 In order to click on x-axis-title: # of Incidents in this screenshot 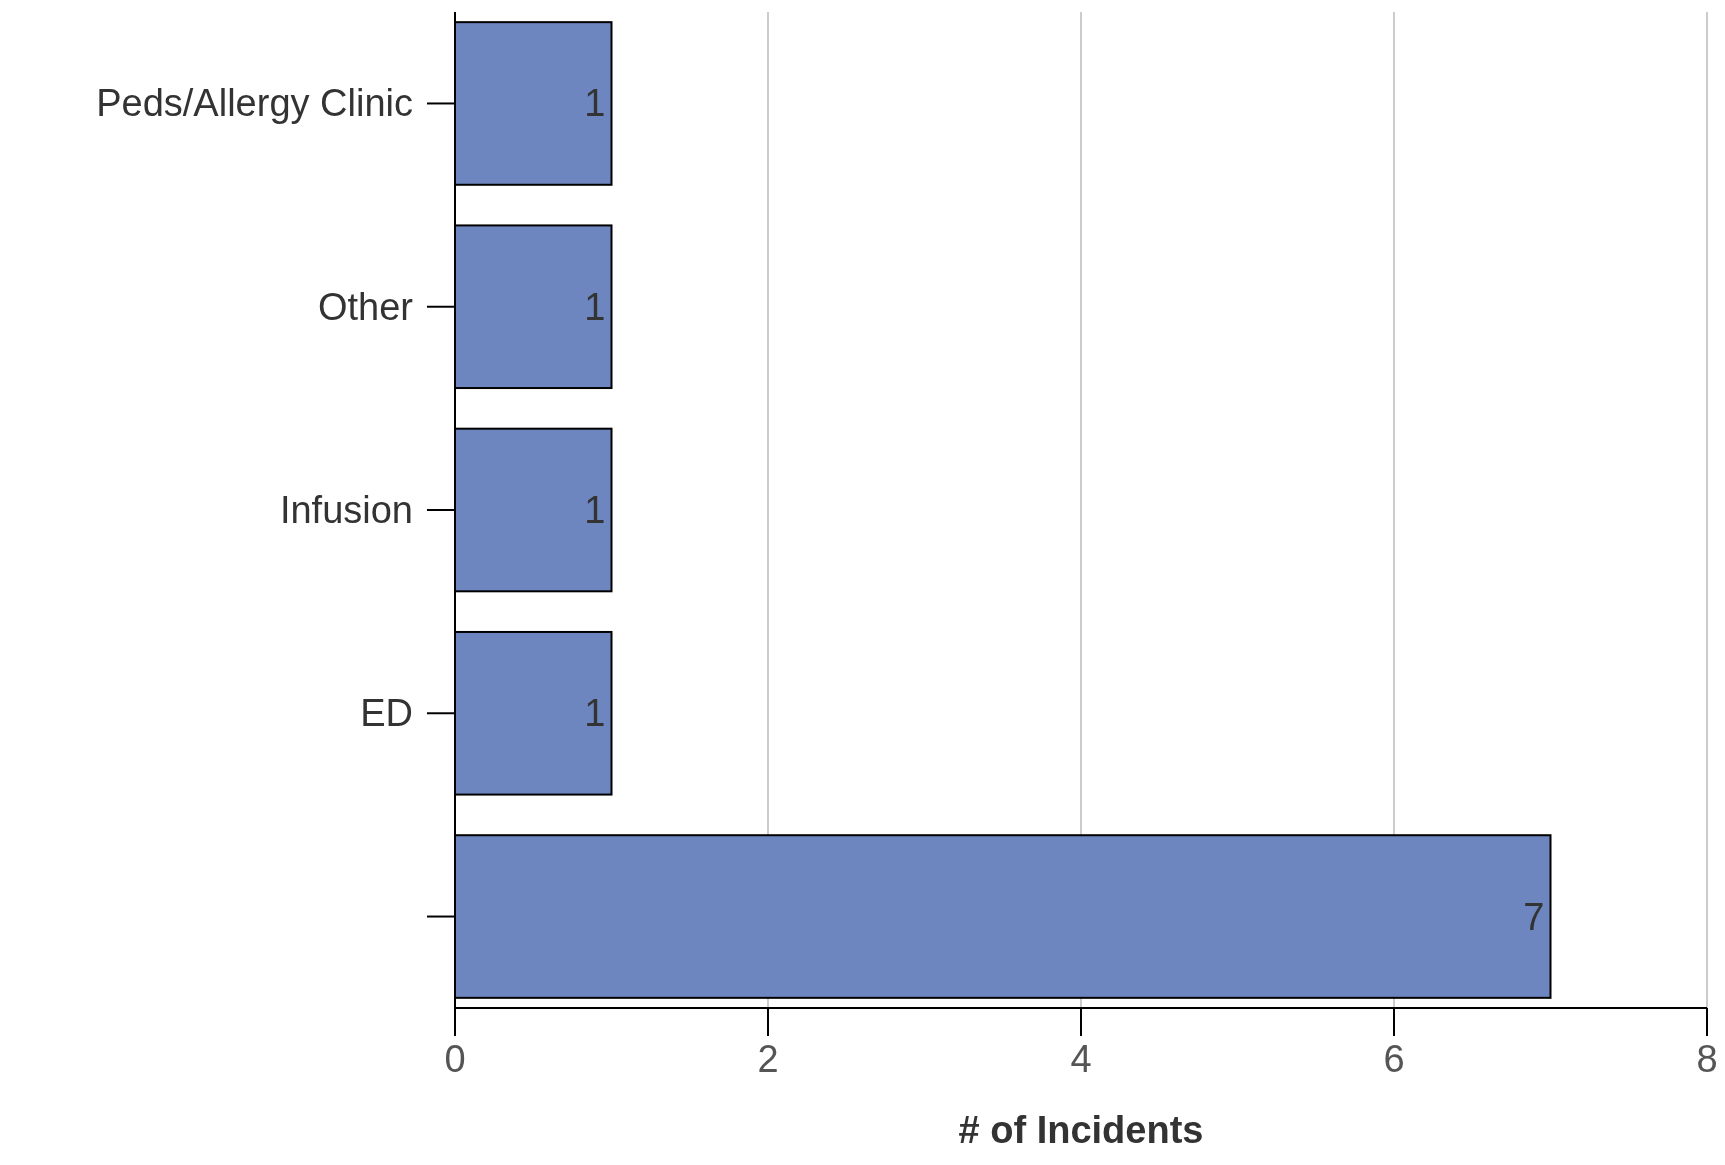, I will do `click(1081, 1130)`.